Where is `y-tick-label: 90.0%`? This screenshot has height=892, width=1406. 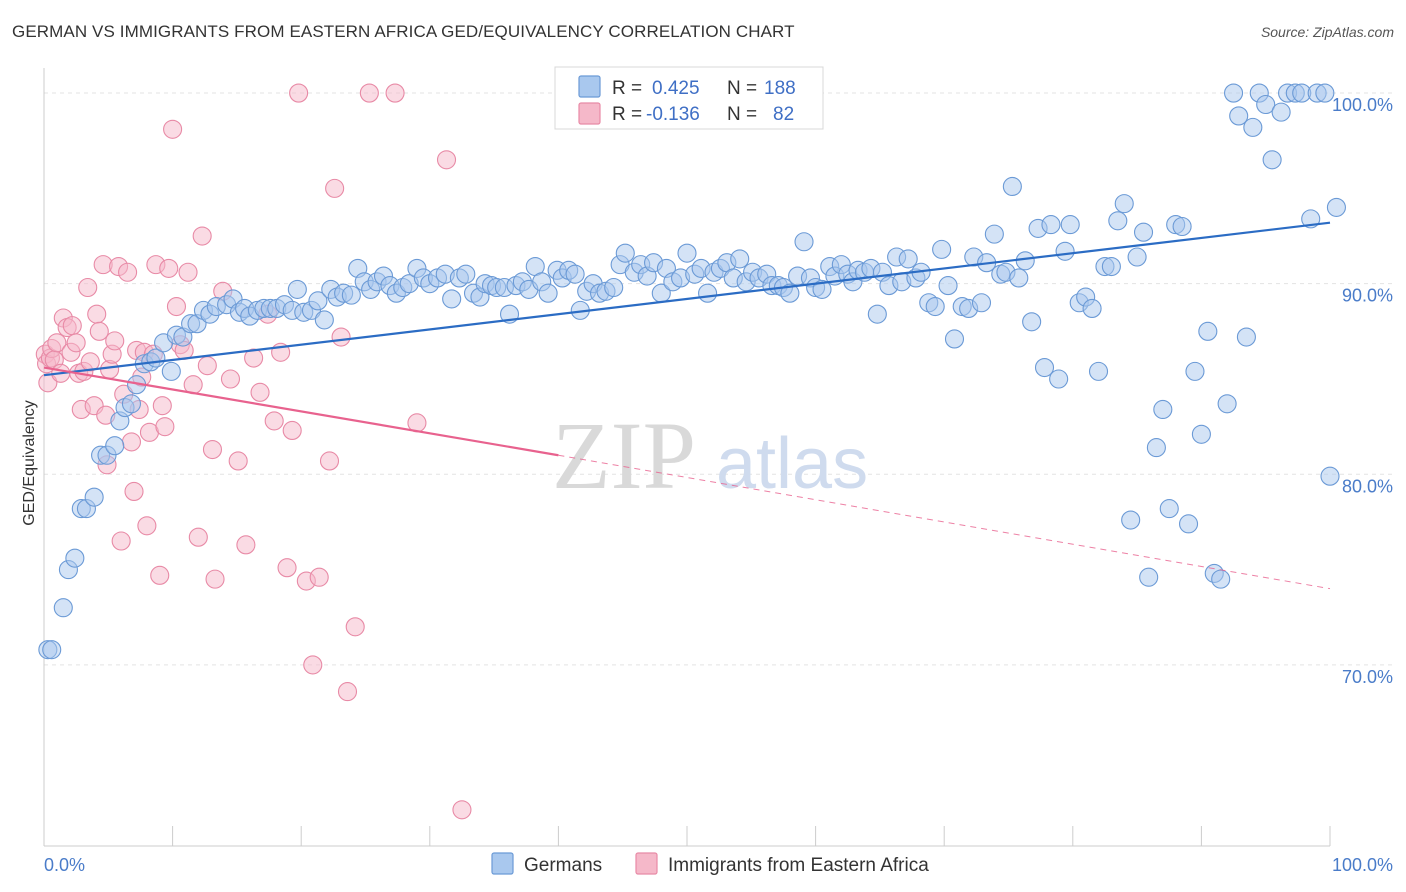
y-tick-label: 90.0% is located at coordinates (1367, 296).